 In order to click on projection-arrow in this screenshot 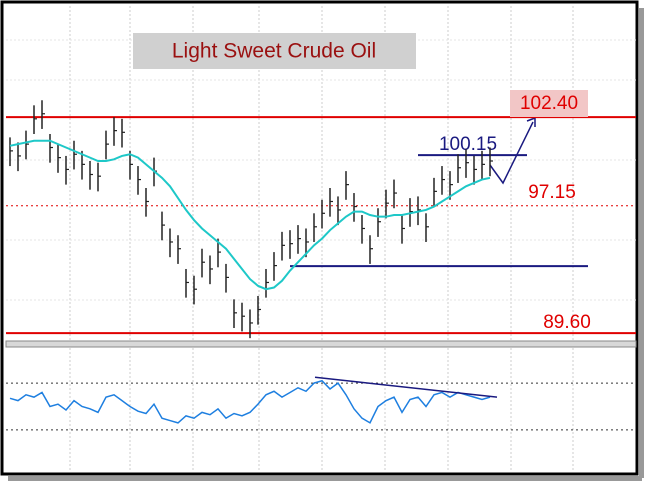, I will do `click(511, 153)`.